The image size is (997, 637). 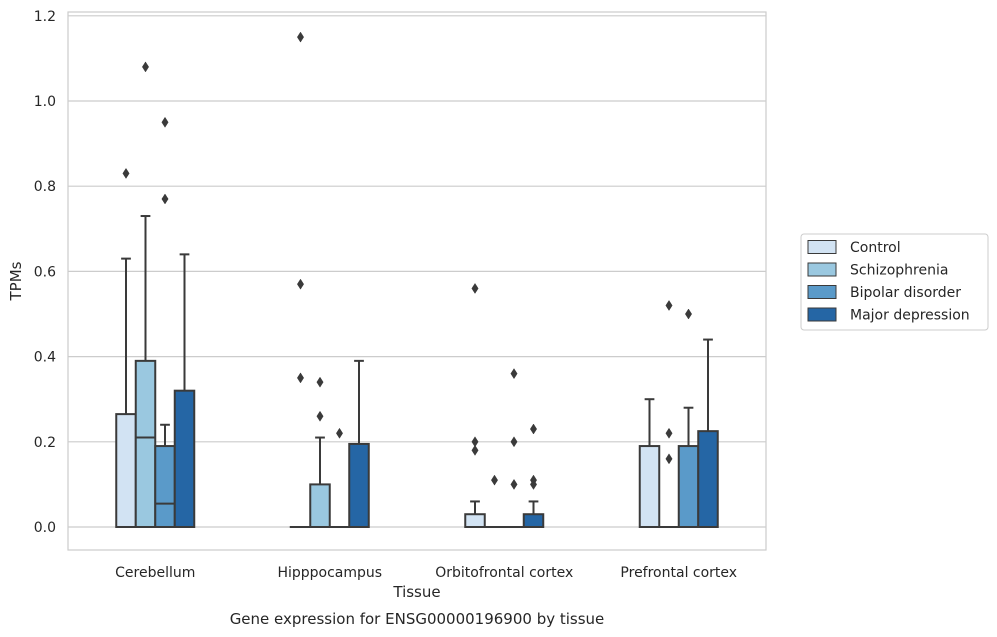 I want to click on y-tick-label: 0.0, so click(x=45, y=528).